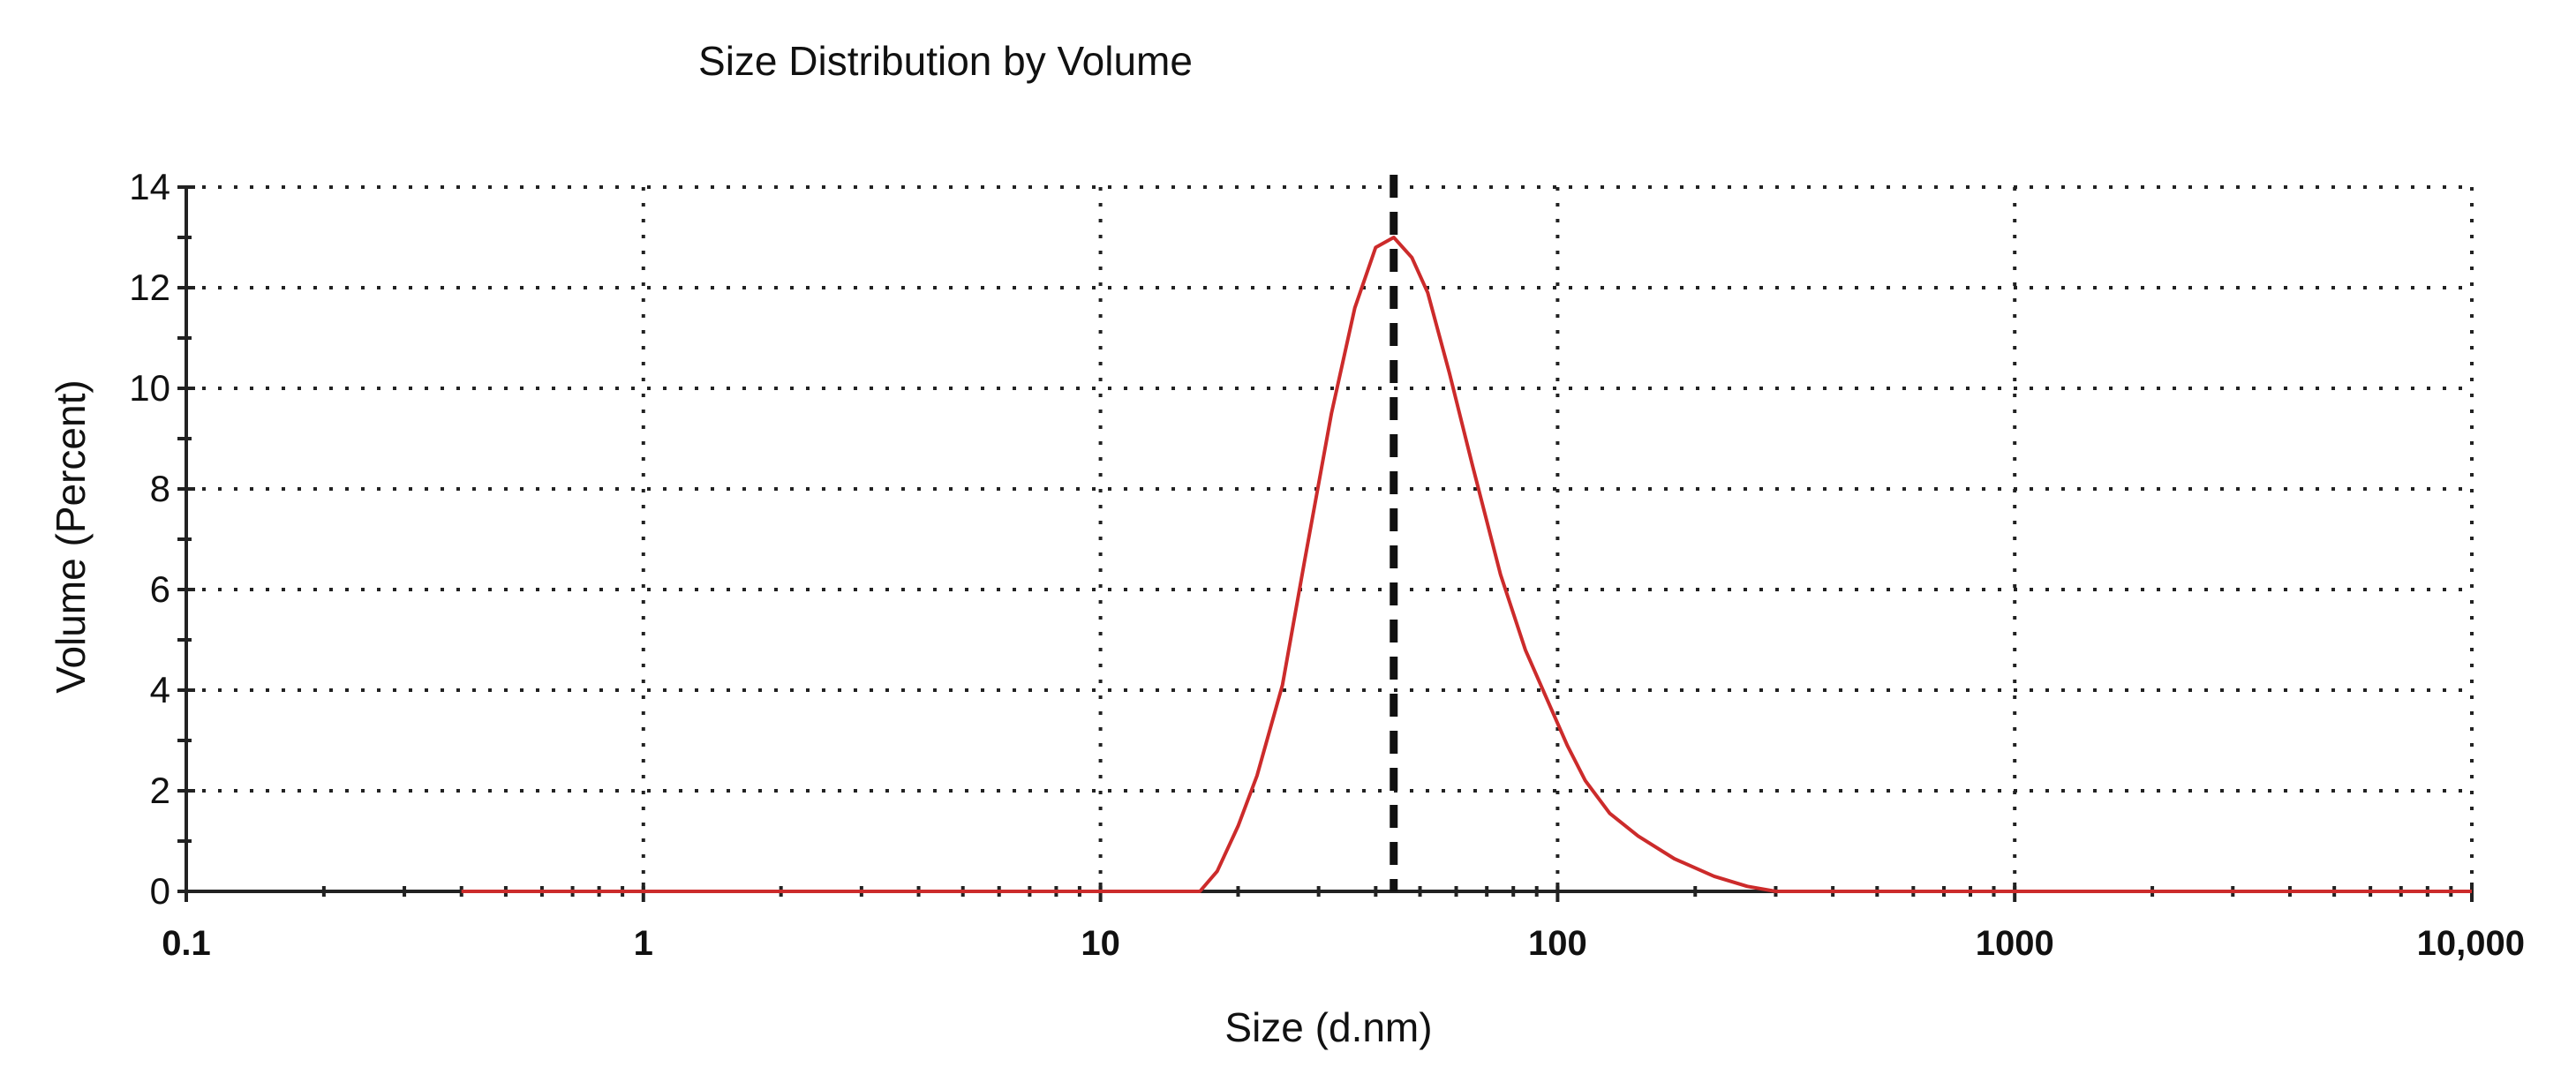 The image size is (2576, 1067). What do you see at coordinates (71, 536) in the screenshot?
I see `y-axis-label: Volume (Percent)` at bounding box center [71, 536].